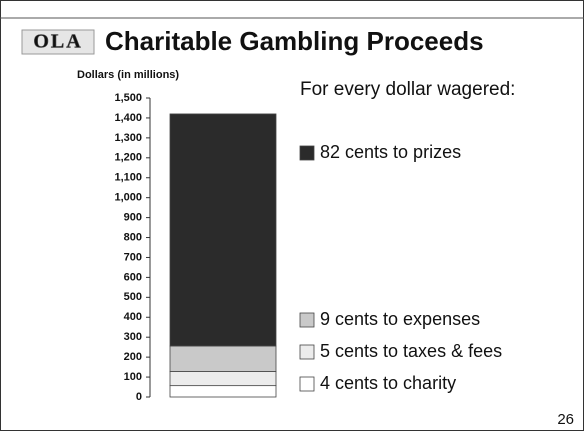  Describe the element at coordinates (139, 397) in the screenshot. I see `y-tick-label: 0` at that location.